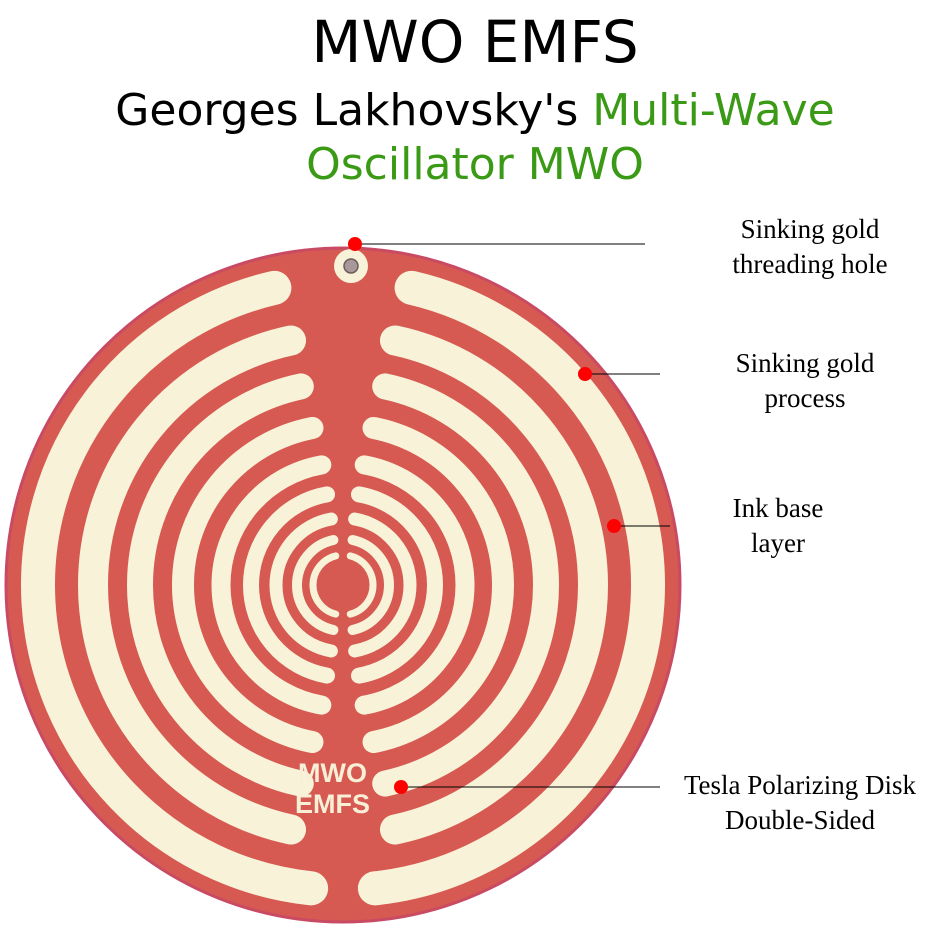 The width and height of the screenshot is (950, 950). I want to click on disk-engraving: MWO EMFS, so click(332, 789).